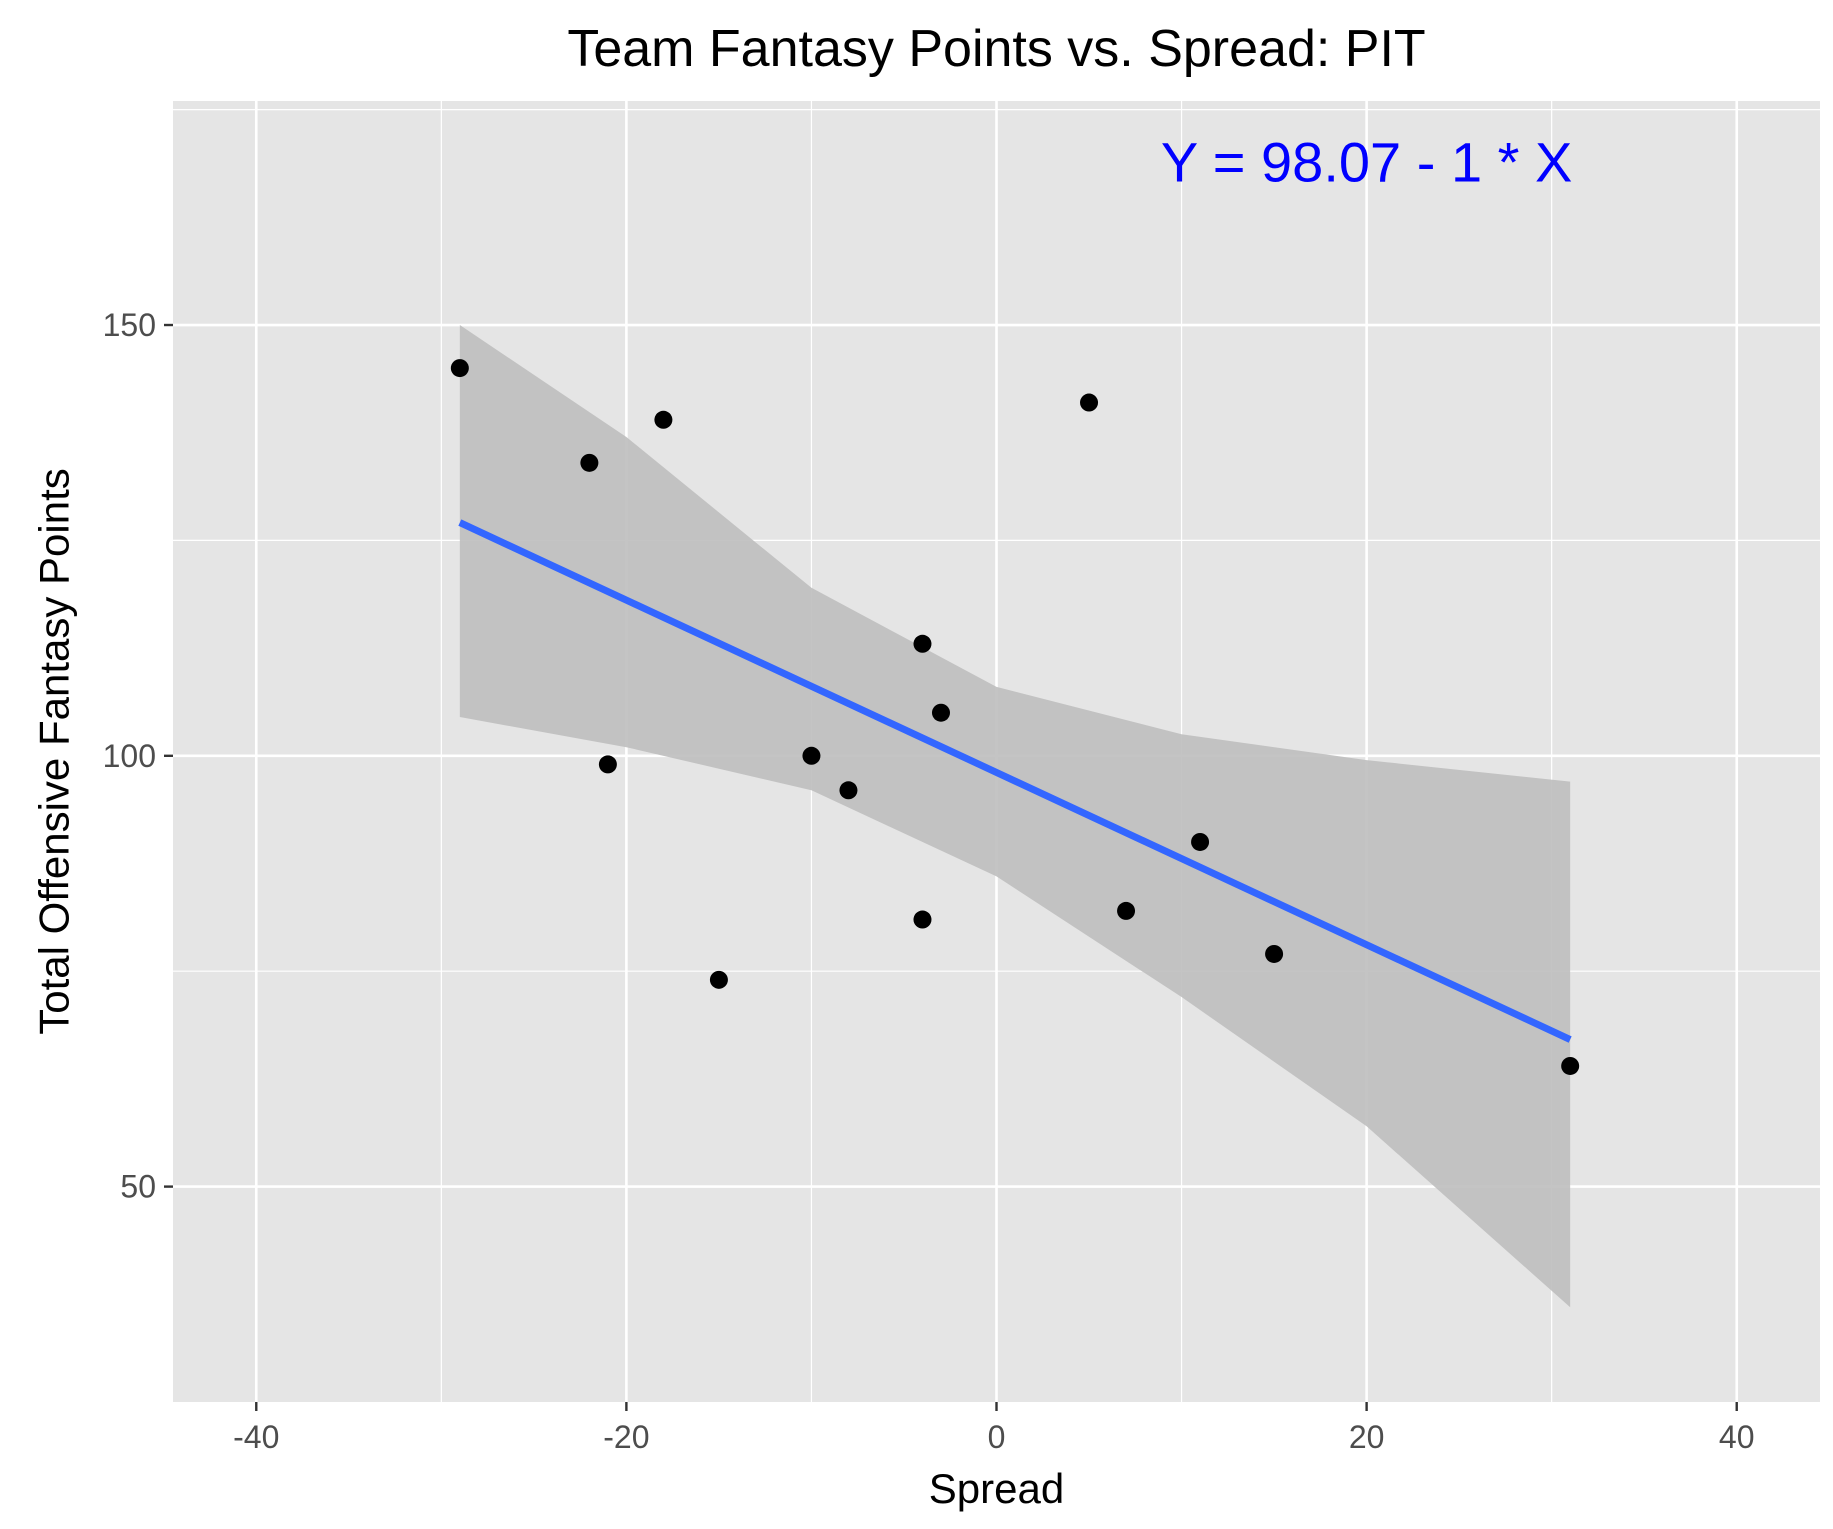 This screenshot has width=1833, height=1529. I want to click on y-tick-label: 50, so click(138, 1187).